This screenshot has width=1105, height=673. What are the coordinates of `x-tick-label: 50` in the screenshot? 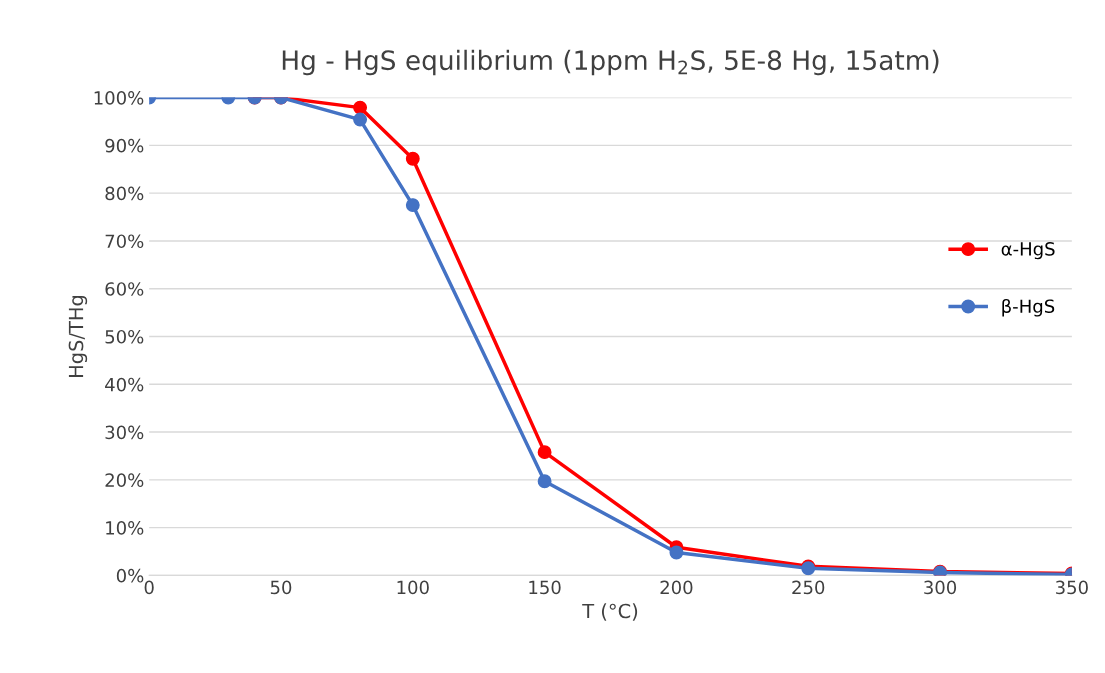 It's located at (281, 587).